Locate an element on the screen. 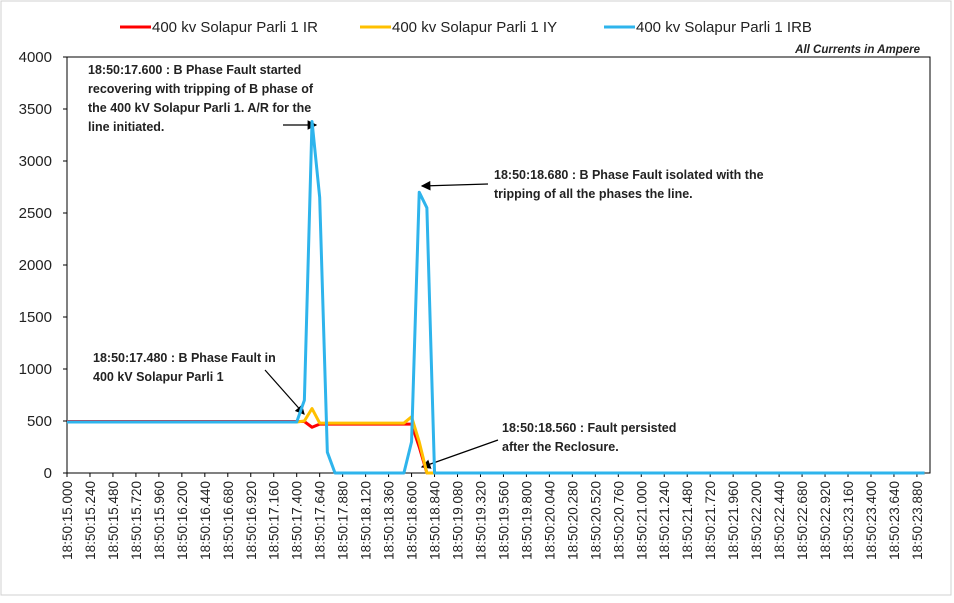  x-tick-label: 18:50:15.480 is located at coordinates (113, 520).